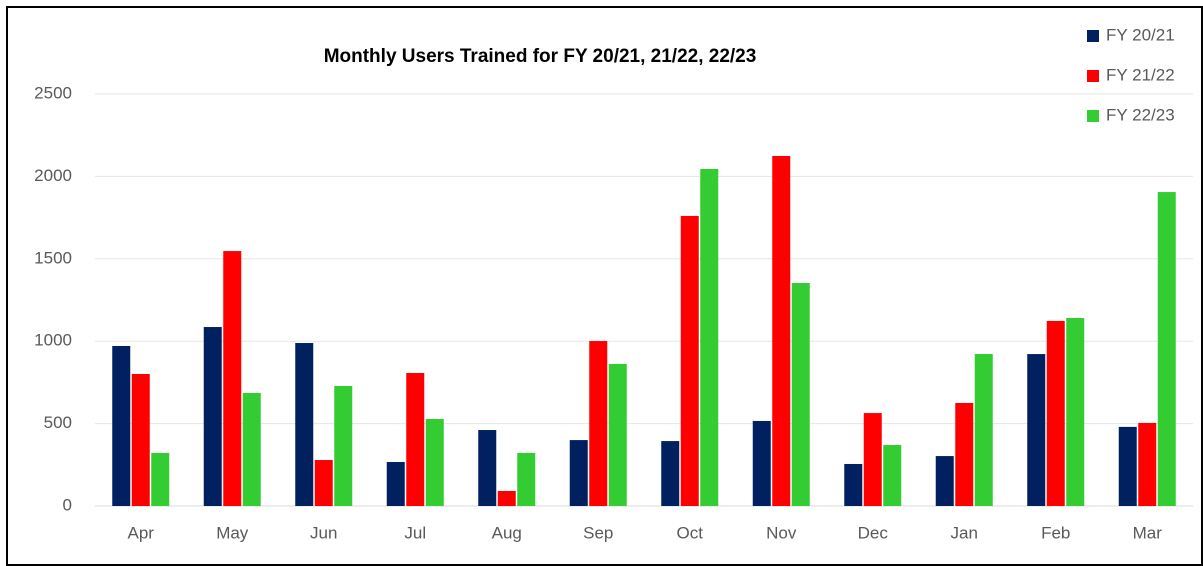 The height and width of the screenshot is (566, 1203). I want to click on y-tick-label: 1500, so click(53, 257).